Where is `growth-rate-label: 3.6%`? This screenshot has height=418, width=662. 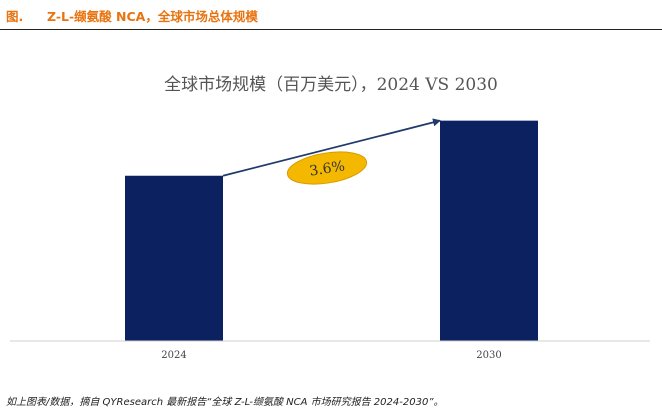
growth-rate-label: 3.6% is located at coordinates (327, 168).